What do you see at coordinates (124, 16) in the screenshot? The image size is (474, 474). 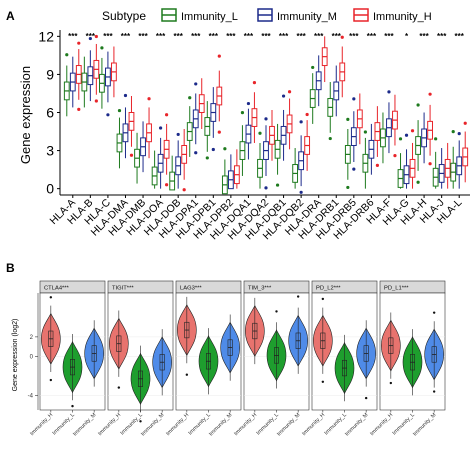 I see `legend-title: Subtype` at bounding box center [124, 16].